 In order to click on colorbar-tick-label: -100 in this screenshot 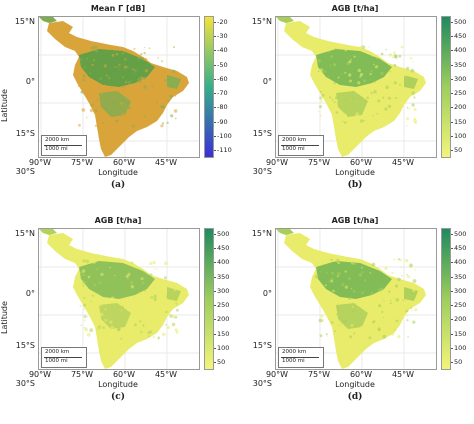, I will do `click(224, 135)`.